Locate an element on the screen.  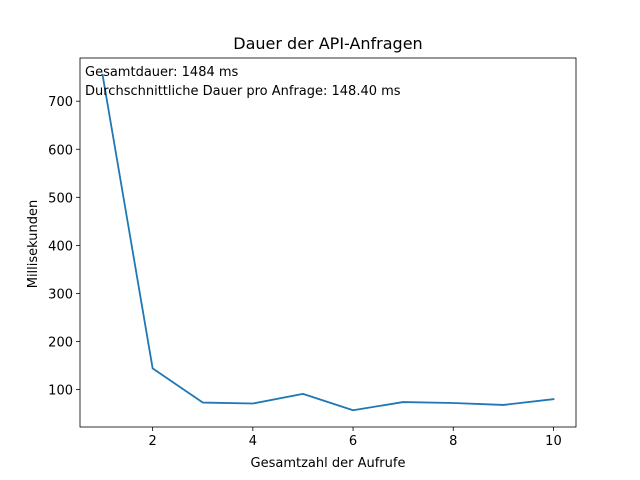
x-tick-label: 4 is located at coordinates (253, 441).